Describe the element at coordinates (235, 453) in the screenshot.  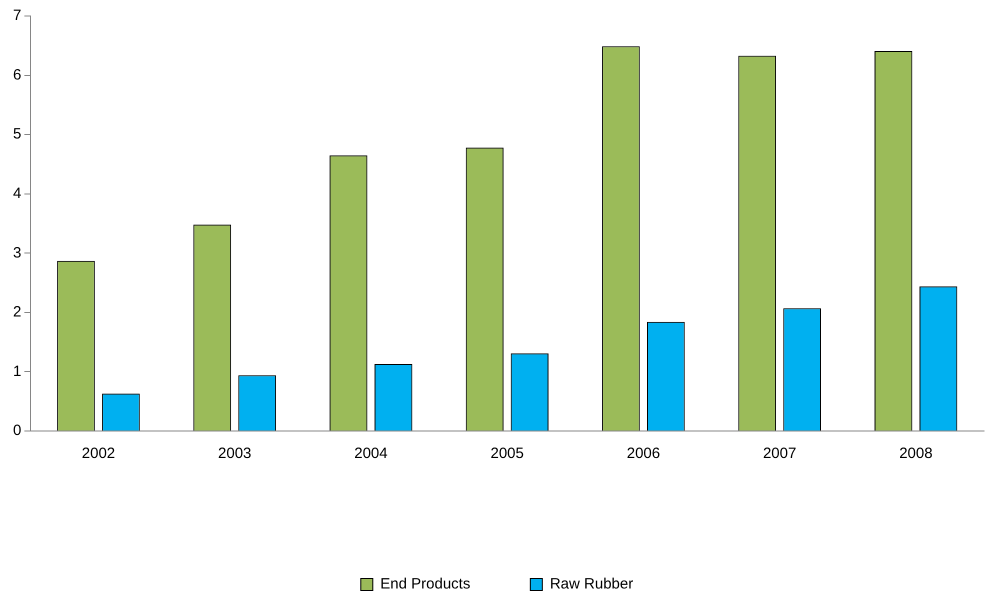
I see `x-tick-label: 2003` at that location.